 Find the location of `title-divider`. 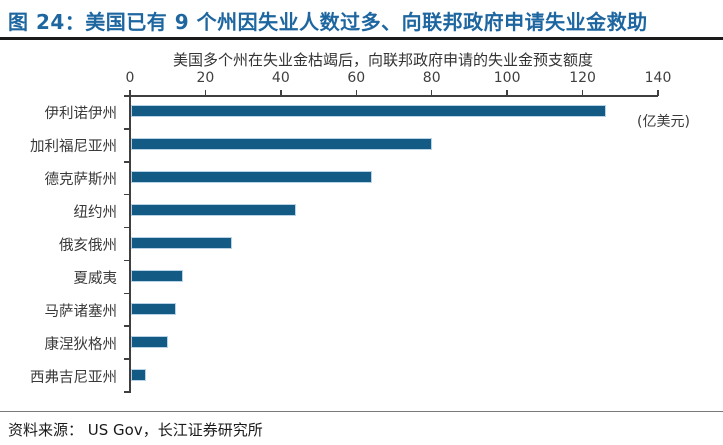

title-divider is located at coordinates (361, 38).